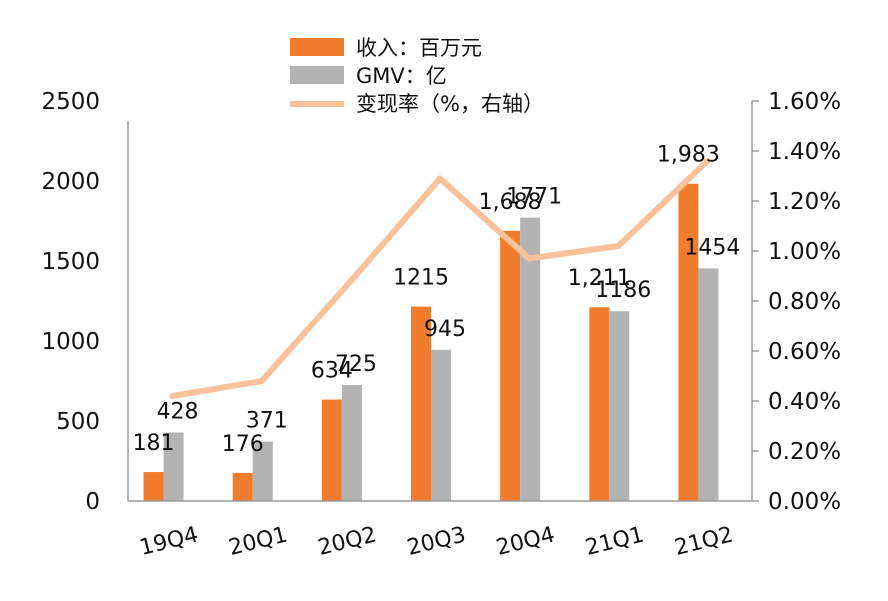 This screenshot has width=888, height=601. I want to click on gmv-data-label: 1186, so click(623, 290).